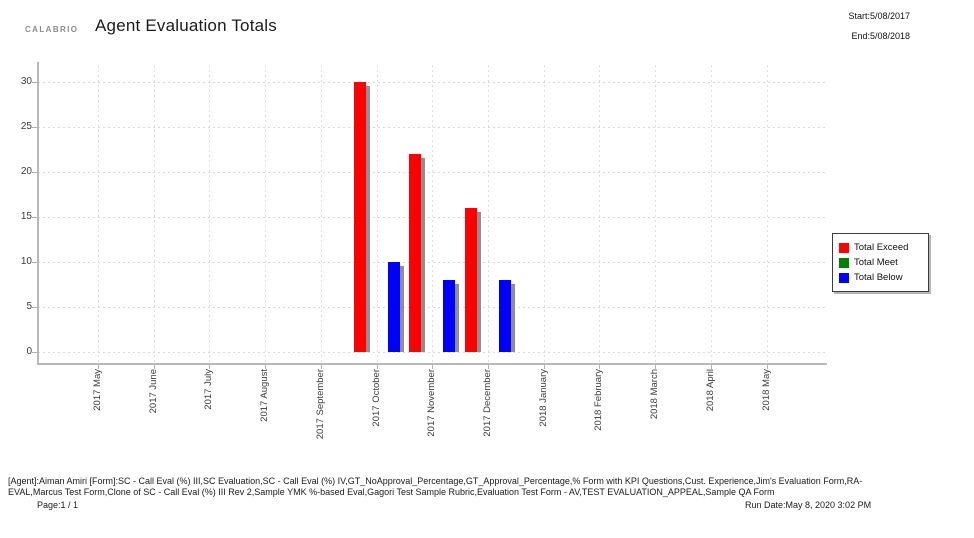  I want to click on x-axis-label: 2018 March, so click(655, 394).